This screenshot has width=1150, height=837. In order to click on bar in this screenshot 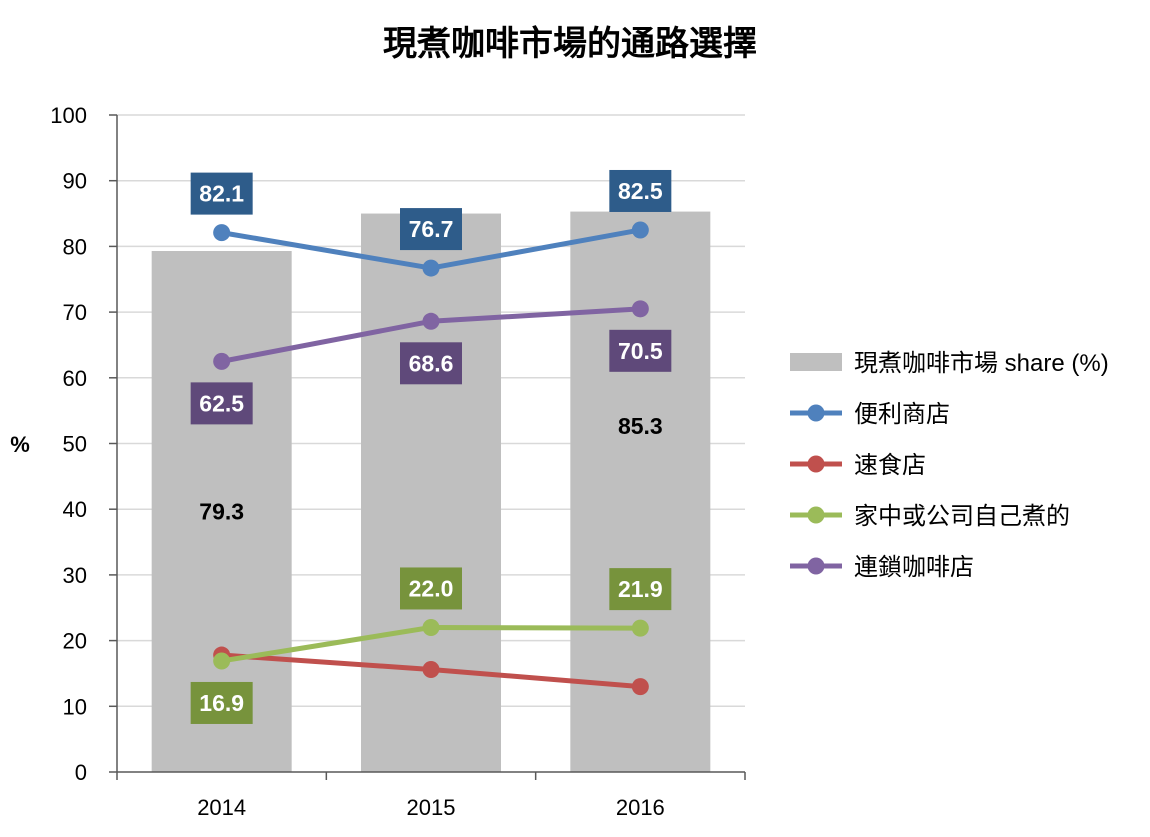, I will do `click(431, 493)`.